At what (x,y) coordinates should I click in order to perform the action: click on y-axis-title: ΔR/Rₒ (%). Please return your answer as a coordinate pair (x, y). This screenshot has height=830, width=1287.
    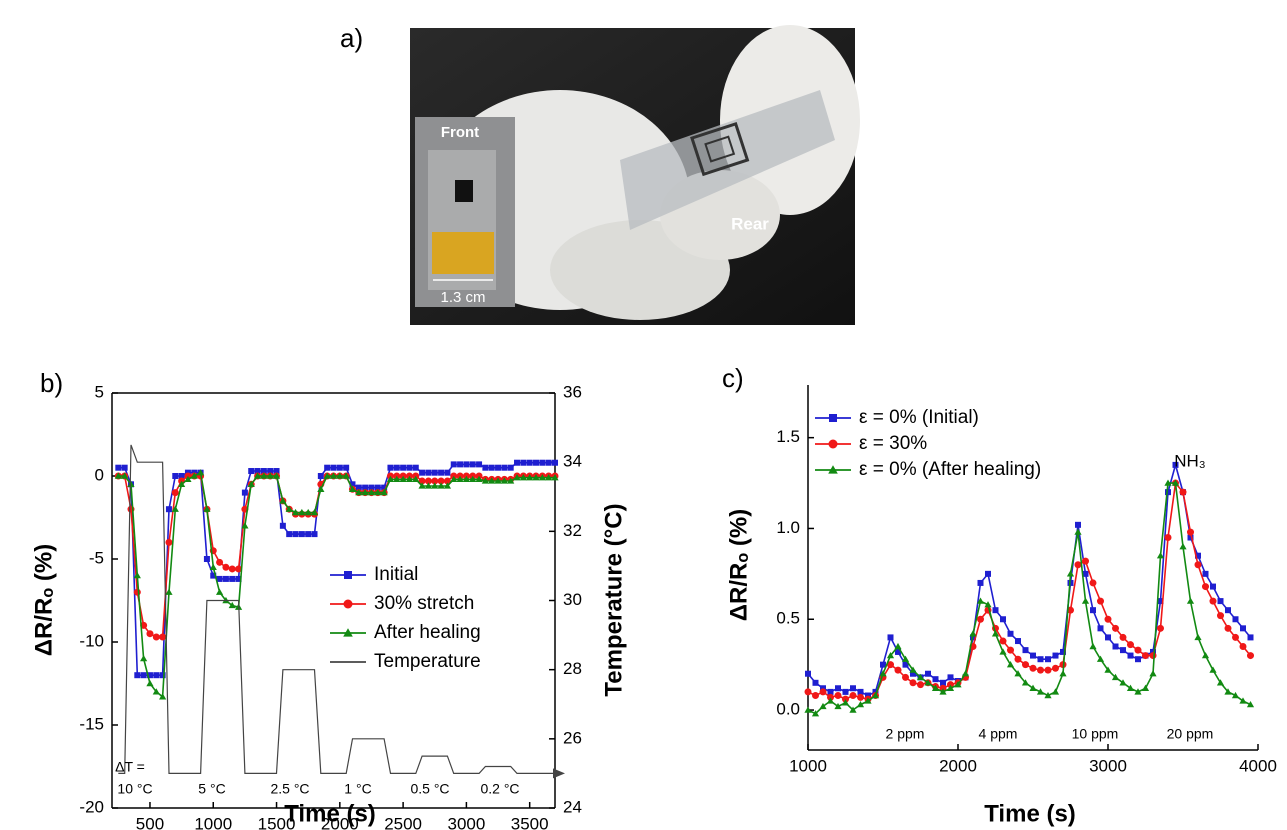
    Looking at the image, I should click on (43, 600).